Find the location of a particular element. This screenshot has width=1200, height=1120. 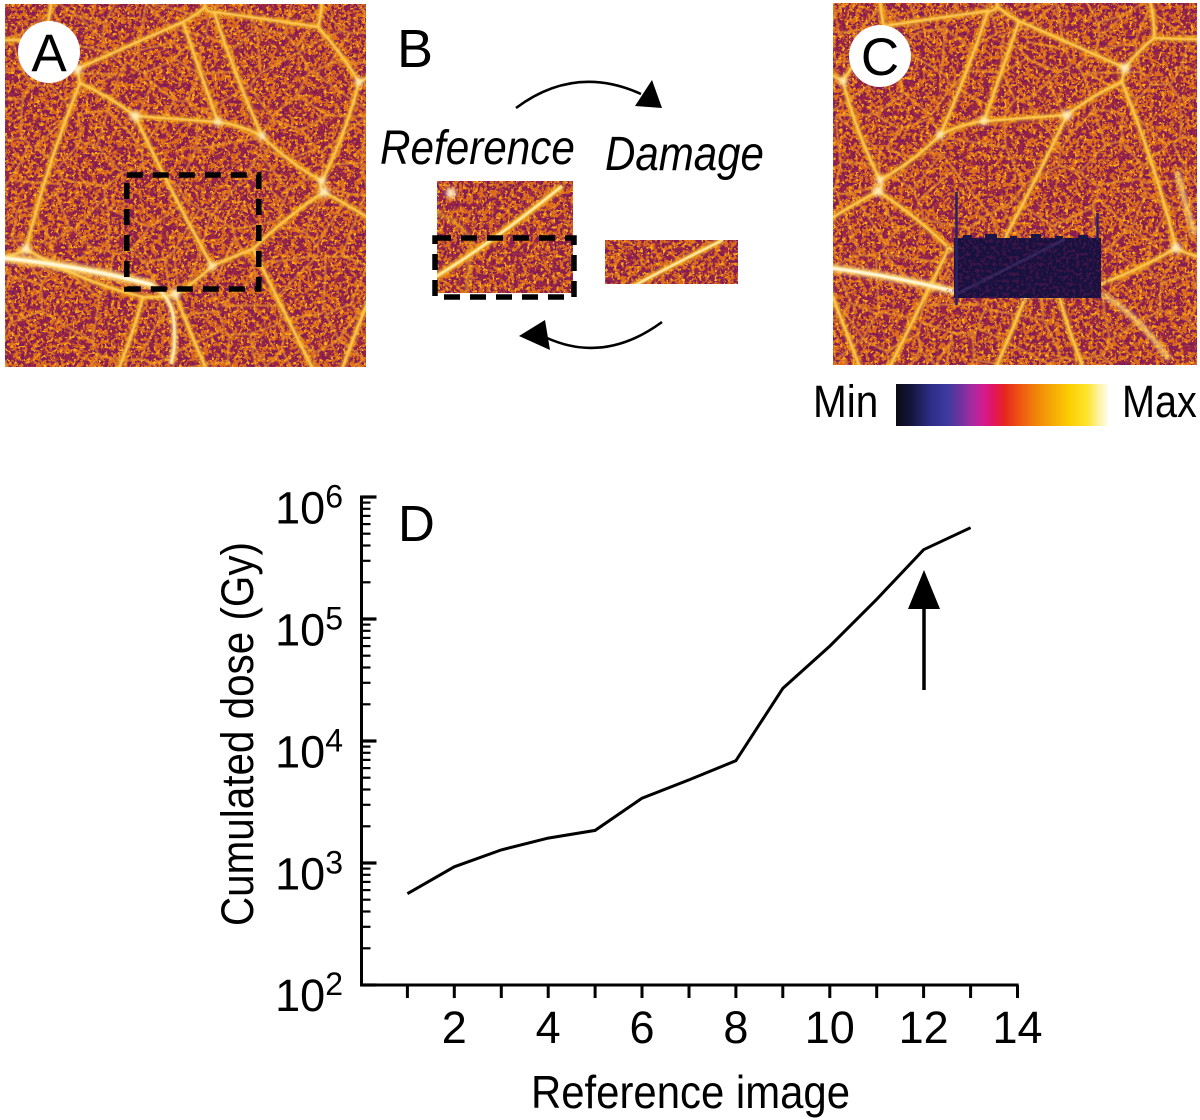

svg-text: 14 is located at coordinates (1017, 1027).